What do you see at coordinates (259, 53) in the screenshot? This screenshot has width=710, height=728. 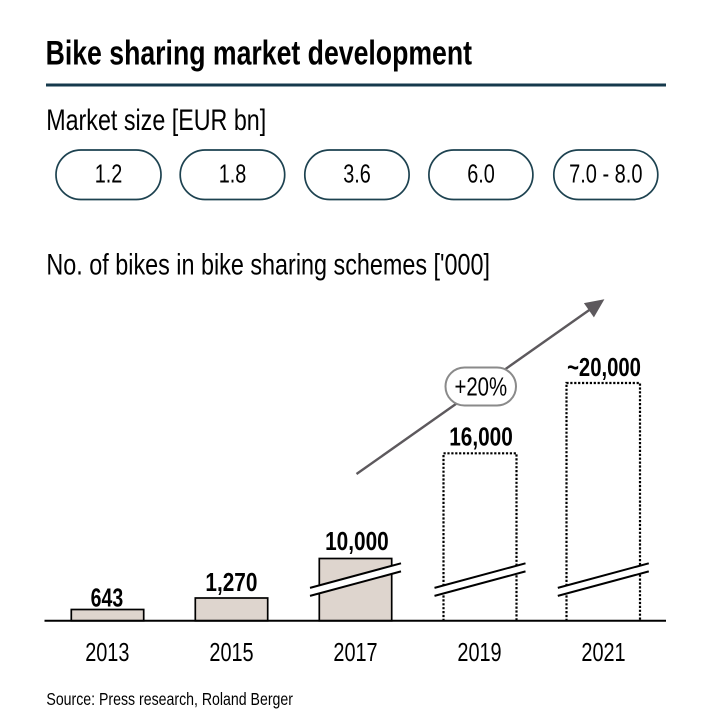 I see `svg-text:Bike sharing market developmen: Bike sharing market development` at bounding box center [259, 53].